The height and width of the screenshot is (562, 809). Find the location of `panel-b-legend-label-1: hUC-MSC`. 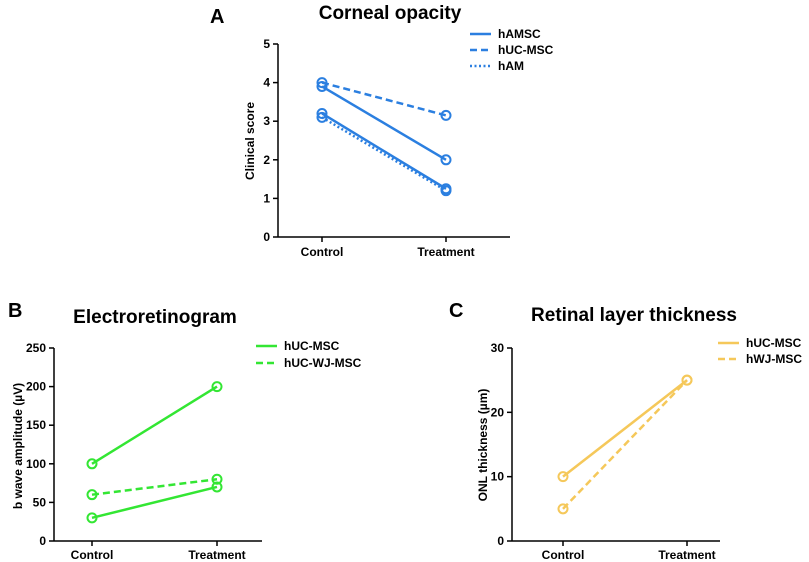

panel-b-legend-label-1: hUC-MSC is located at coordinates (312, 346).